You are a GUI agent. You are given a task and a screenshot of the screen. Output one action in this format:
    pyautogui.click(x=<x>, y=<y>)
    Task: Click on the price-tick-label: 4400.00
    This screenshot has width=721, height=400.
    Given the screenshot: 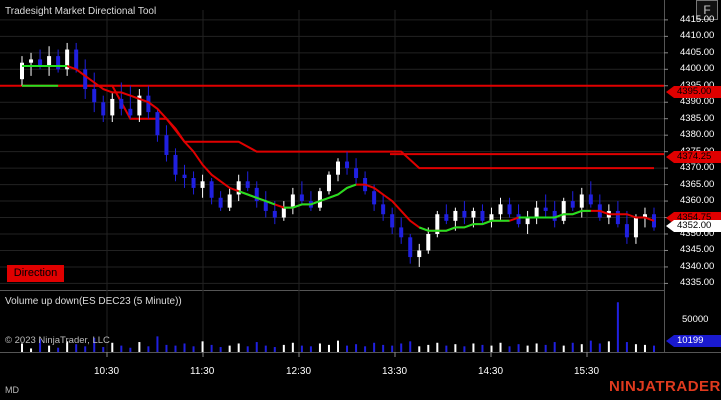 What is the action you would take?
    pyautogui.click(x=697, y=69)
    